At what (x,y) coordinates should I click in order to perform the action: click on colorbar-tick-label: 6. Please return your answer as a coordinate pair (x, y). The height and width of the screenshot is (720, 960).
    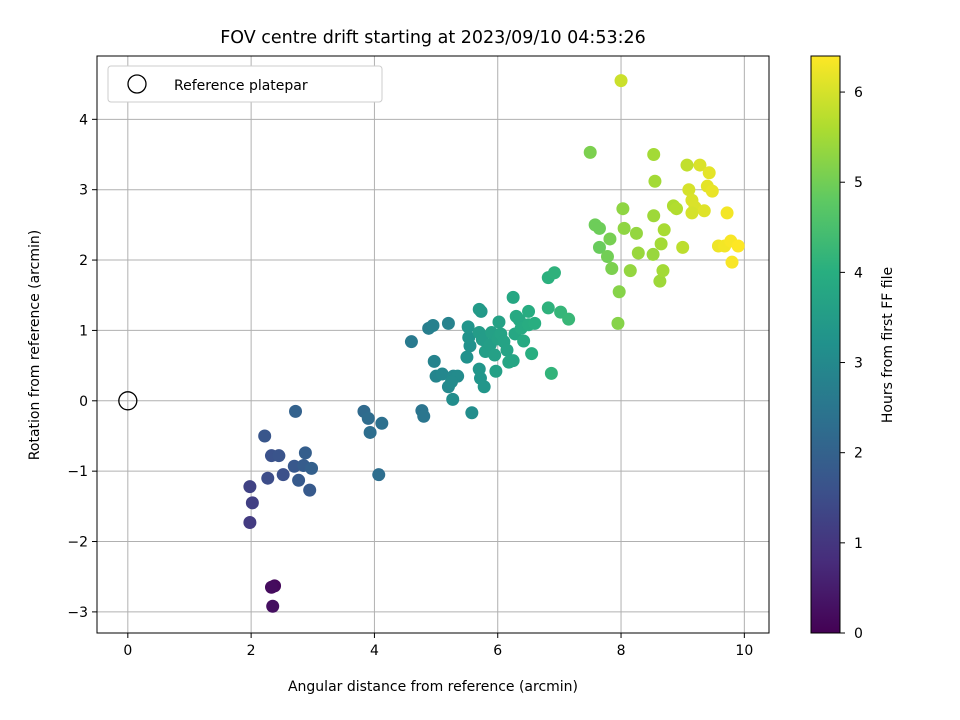
    Looking at the image, I should click on (858, 93).